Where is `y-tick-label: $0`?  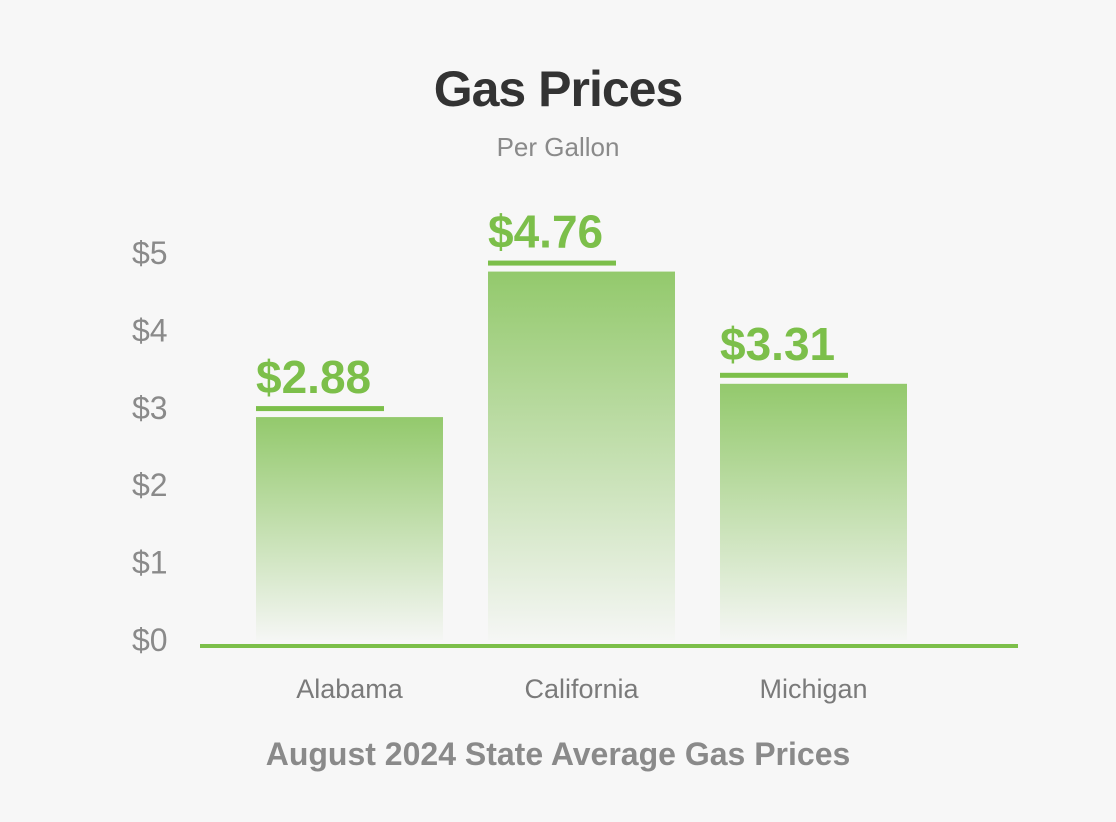
y-tick-label: $0 is located at coordinates (150, 640).